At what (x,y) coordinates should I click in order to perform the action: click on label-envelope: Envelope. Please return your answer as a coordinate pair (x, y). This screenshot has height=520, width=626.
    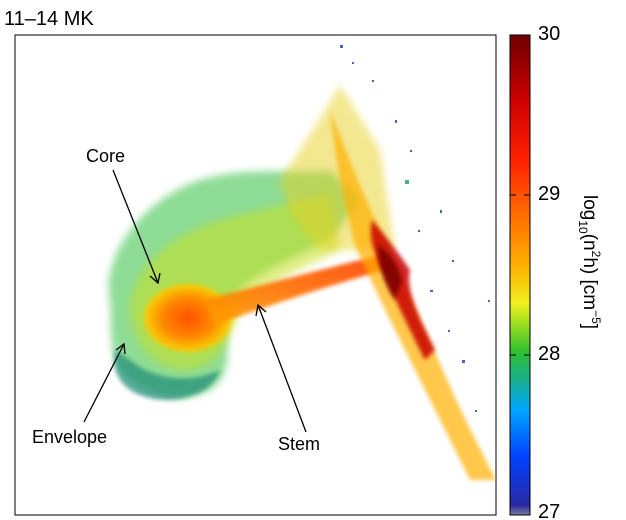
    Looking at the image, I should click on (69, 437).